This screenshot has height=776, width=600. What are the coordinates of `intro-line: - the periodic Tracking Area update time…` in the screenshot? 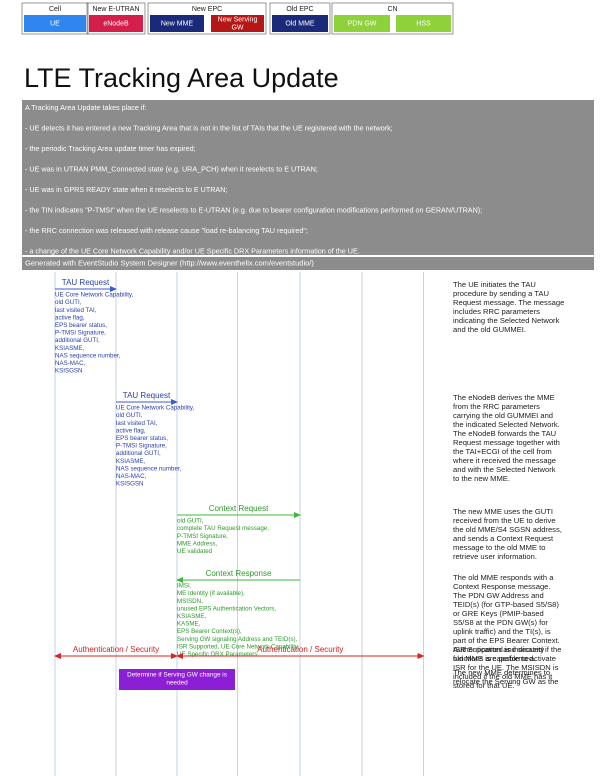 It's located at (110, 148).